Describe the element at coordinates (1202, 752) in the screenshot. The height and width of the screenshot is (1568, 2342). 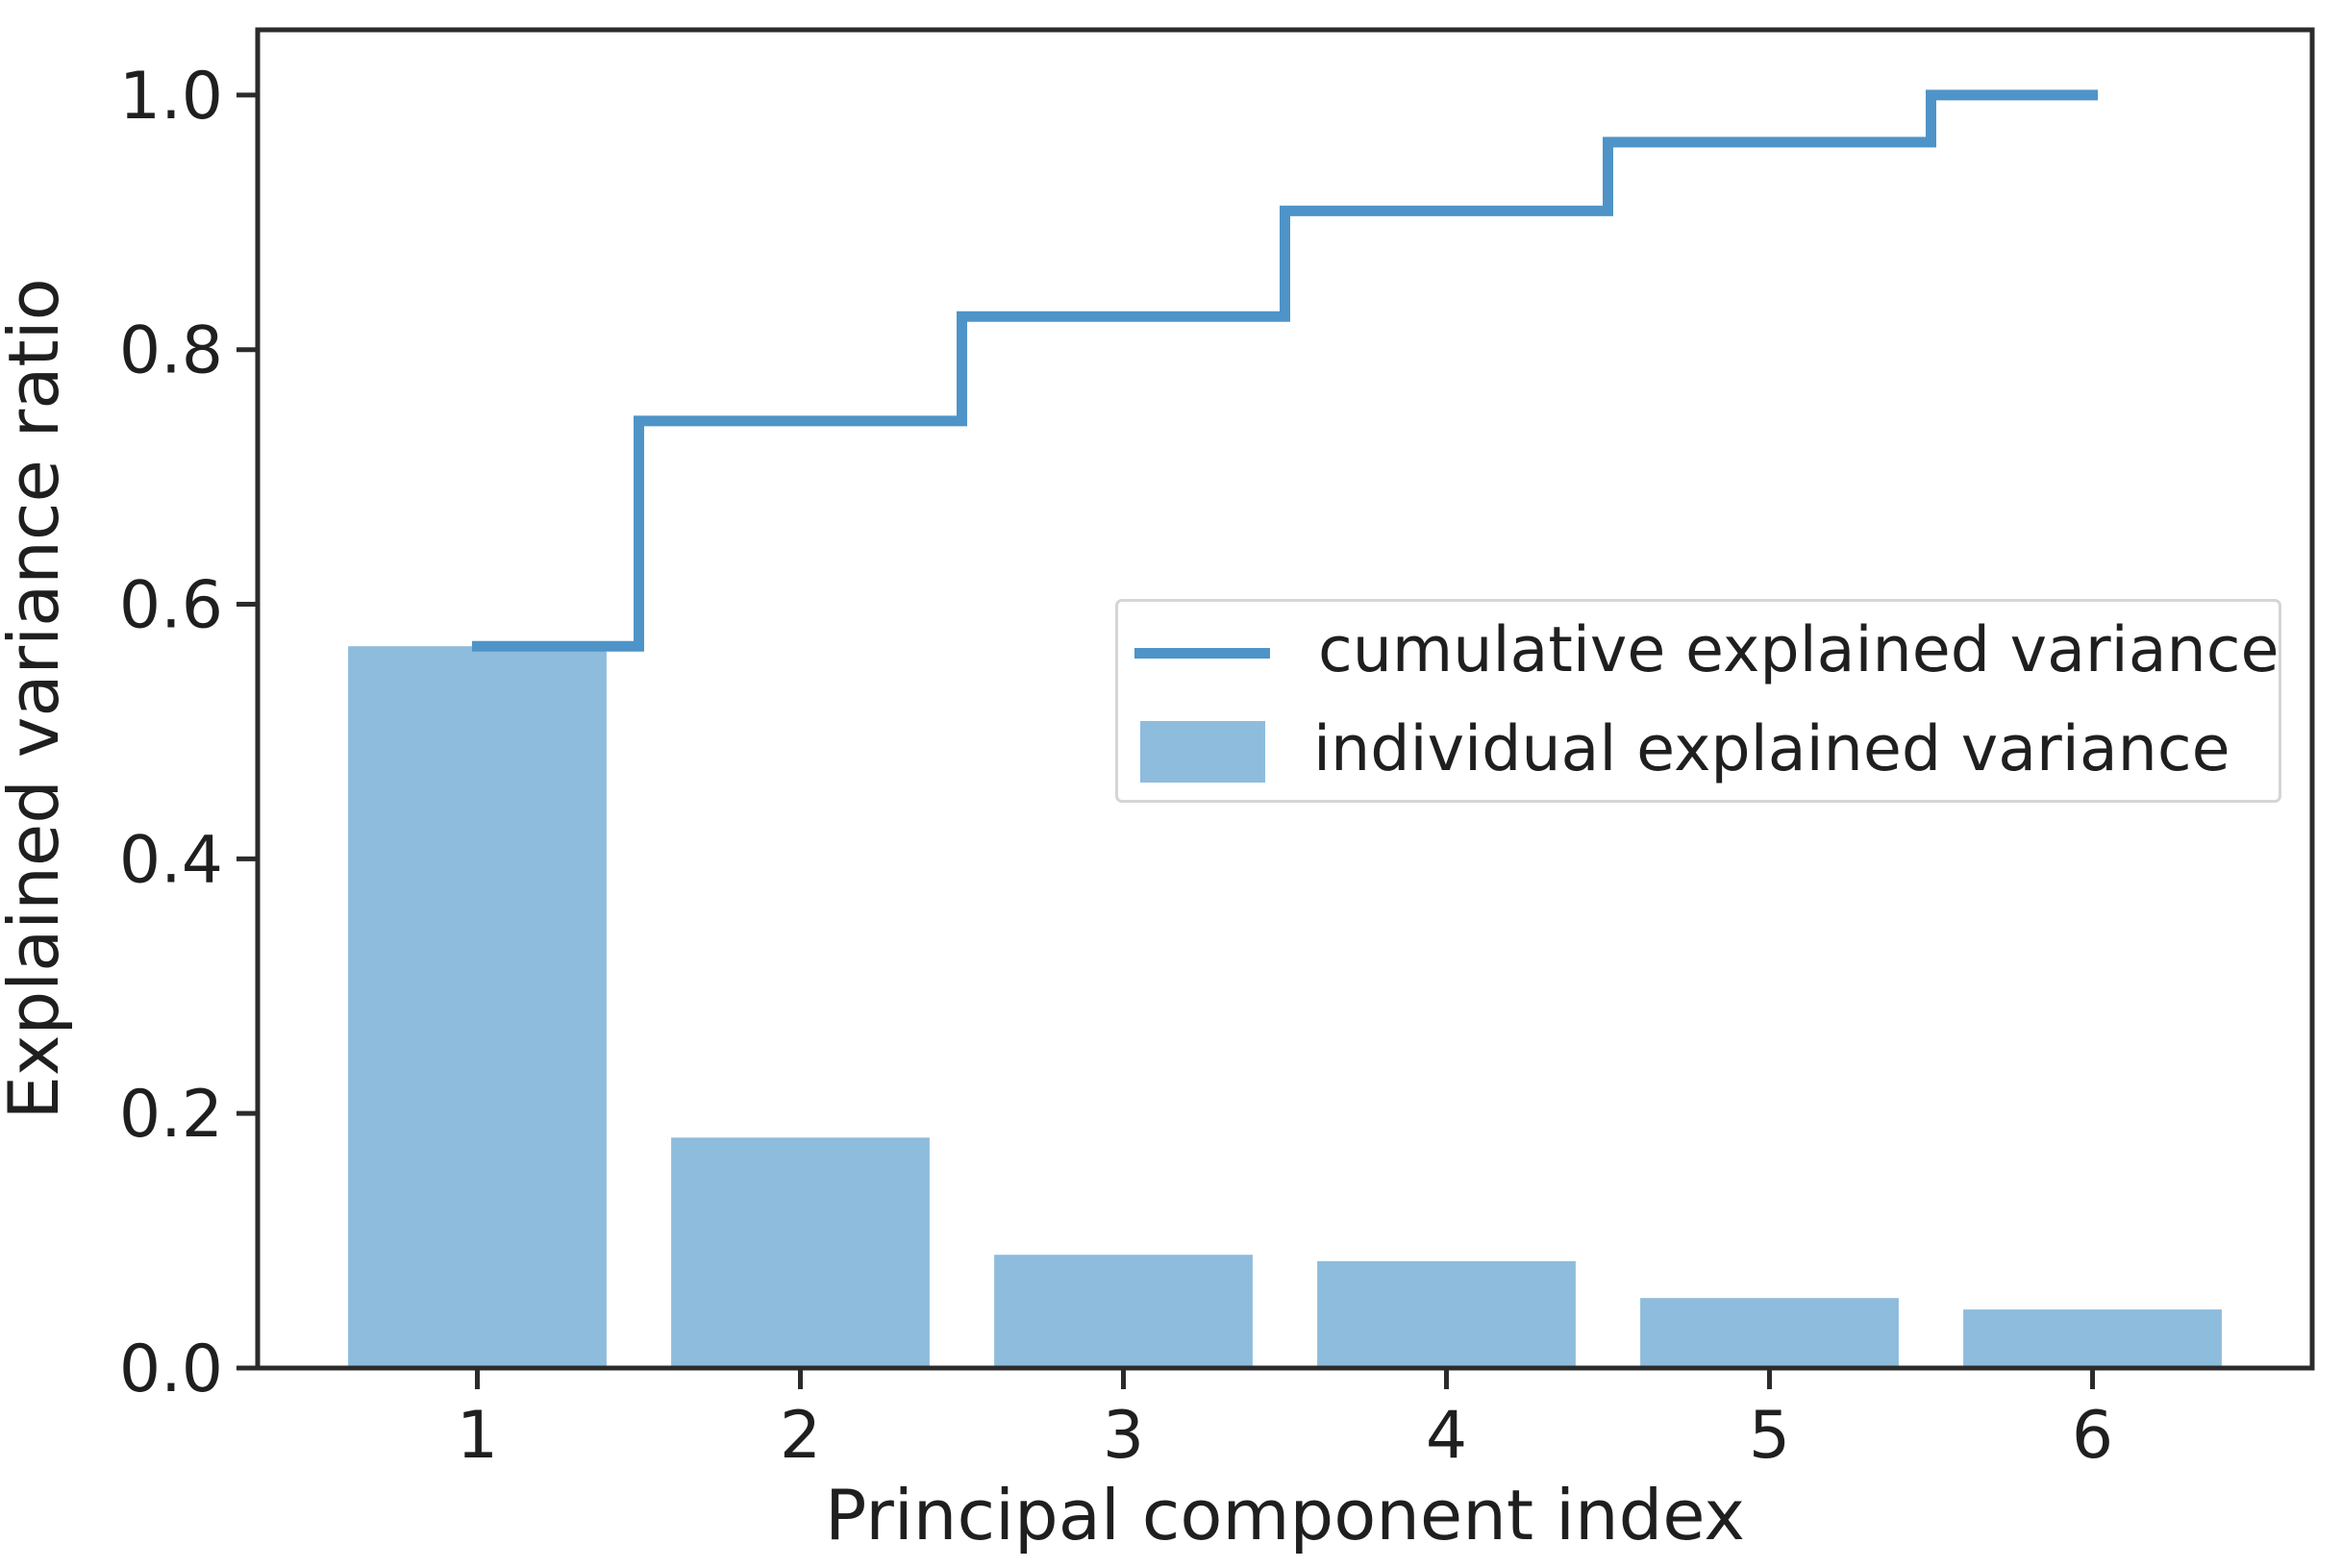
I see `legend-patch-swatch` at that location.